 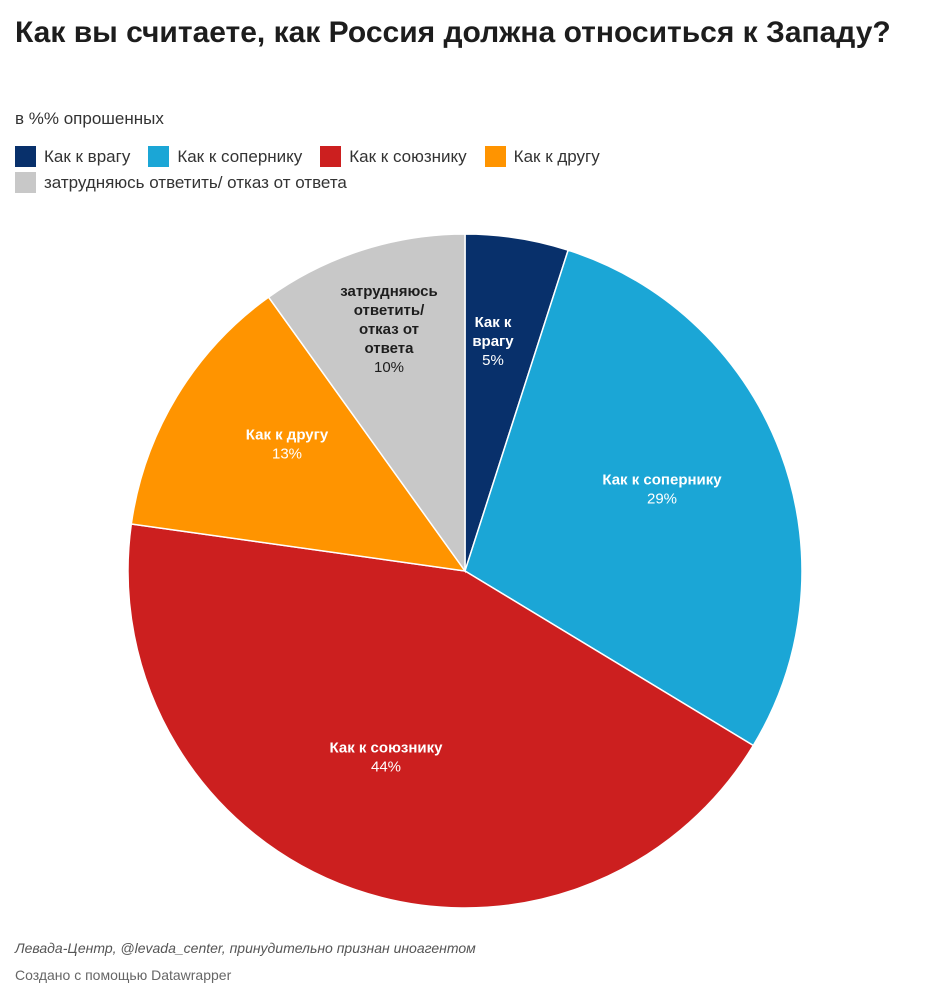 I want to click on slice-name-label: отказ от, so click(x=389, y=329).